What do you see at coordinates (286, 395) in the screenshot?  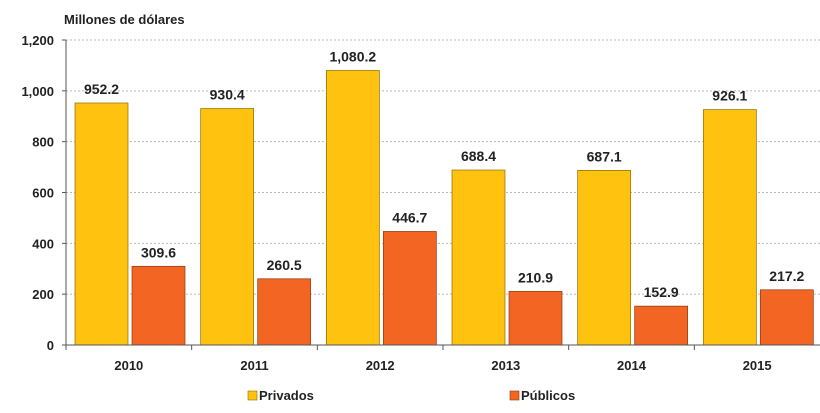 I see `legend-label-privados: Privados` at bounding box center [286, 395].